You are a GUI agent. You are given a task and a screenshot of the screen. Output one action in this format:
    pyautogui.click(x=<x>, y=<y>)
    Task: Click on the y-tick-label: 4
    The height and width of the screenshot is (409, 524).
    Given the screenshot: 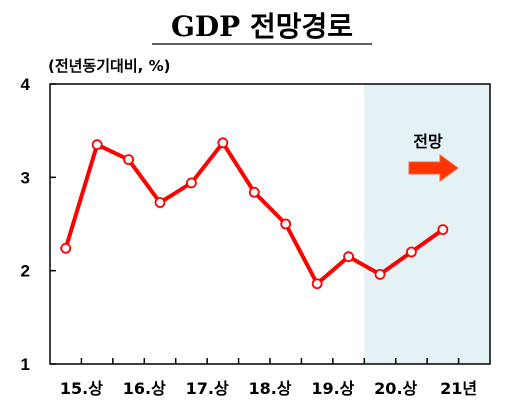 What is the action you would take?
    pyautogui.click(x=26, y=84)
    